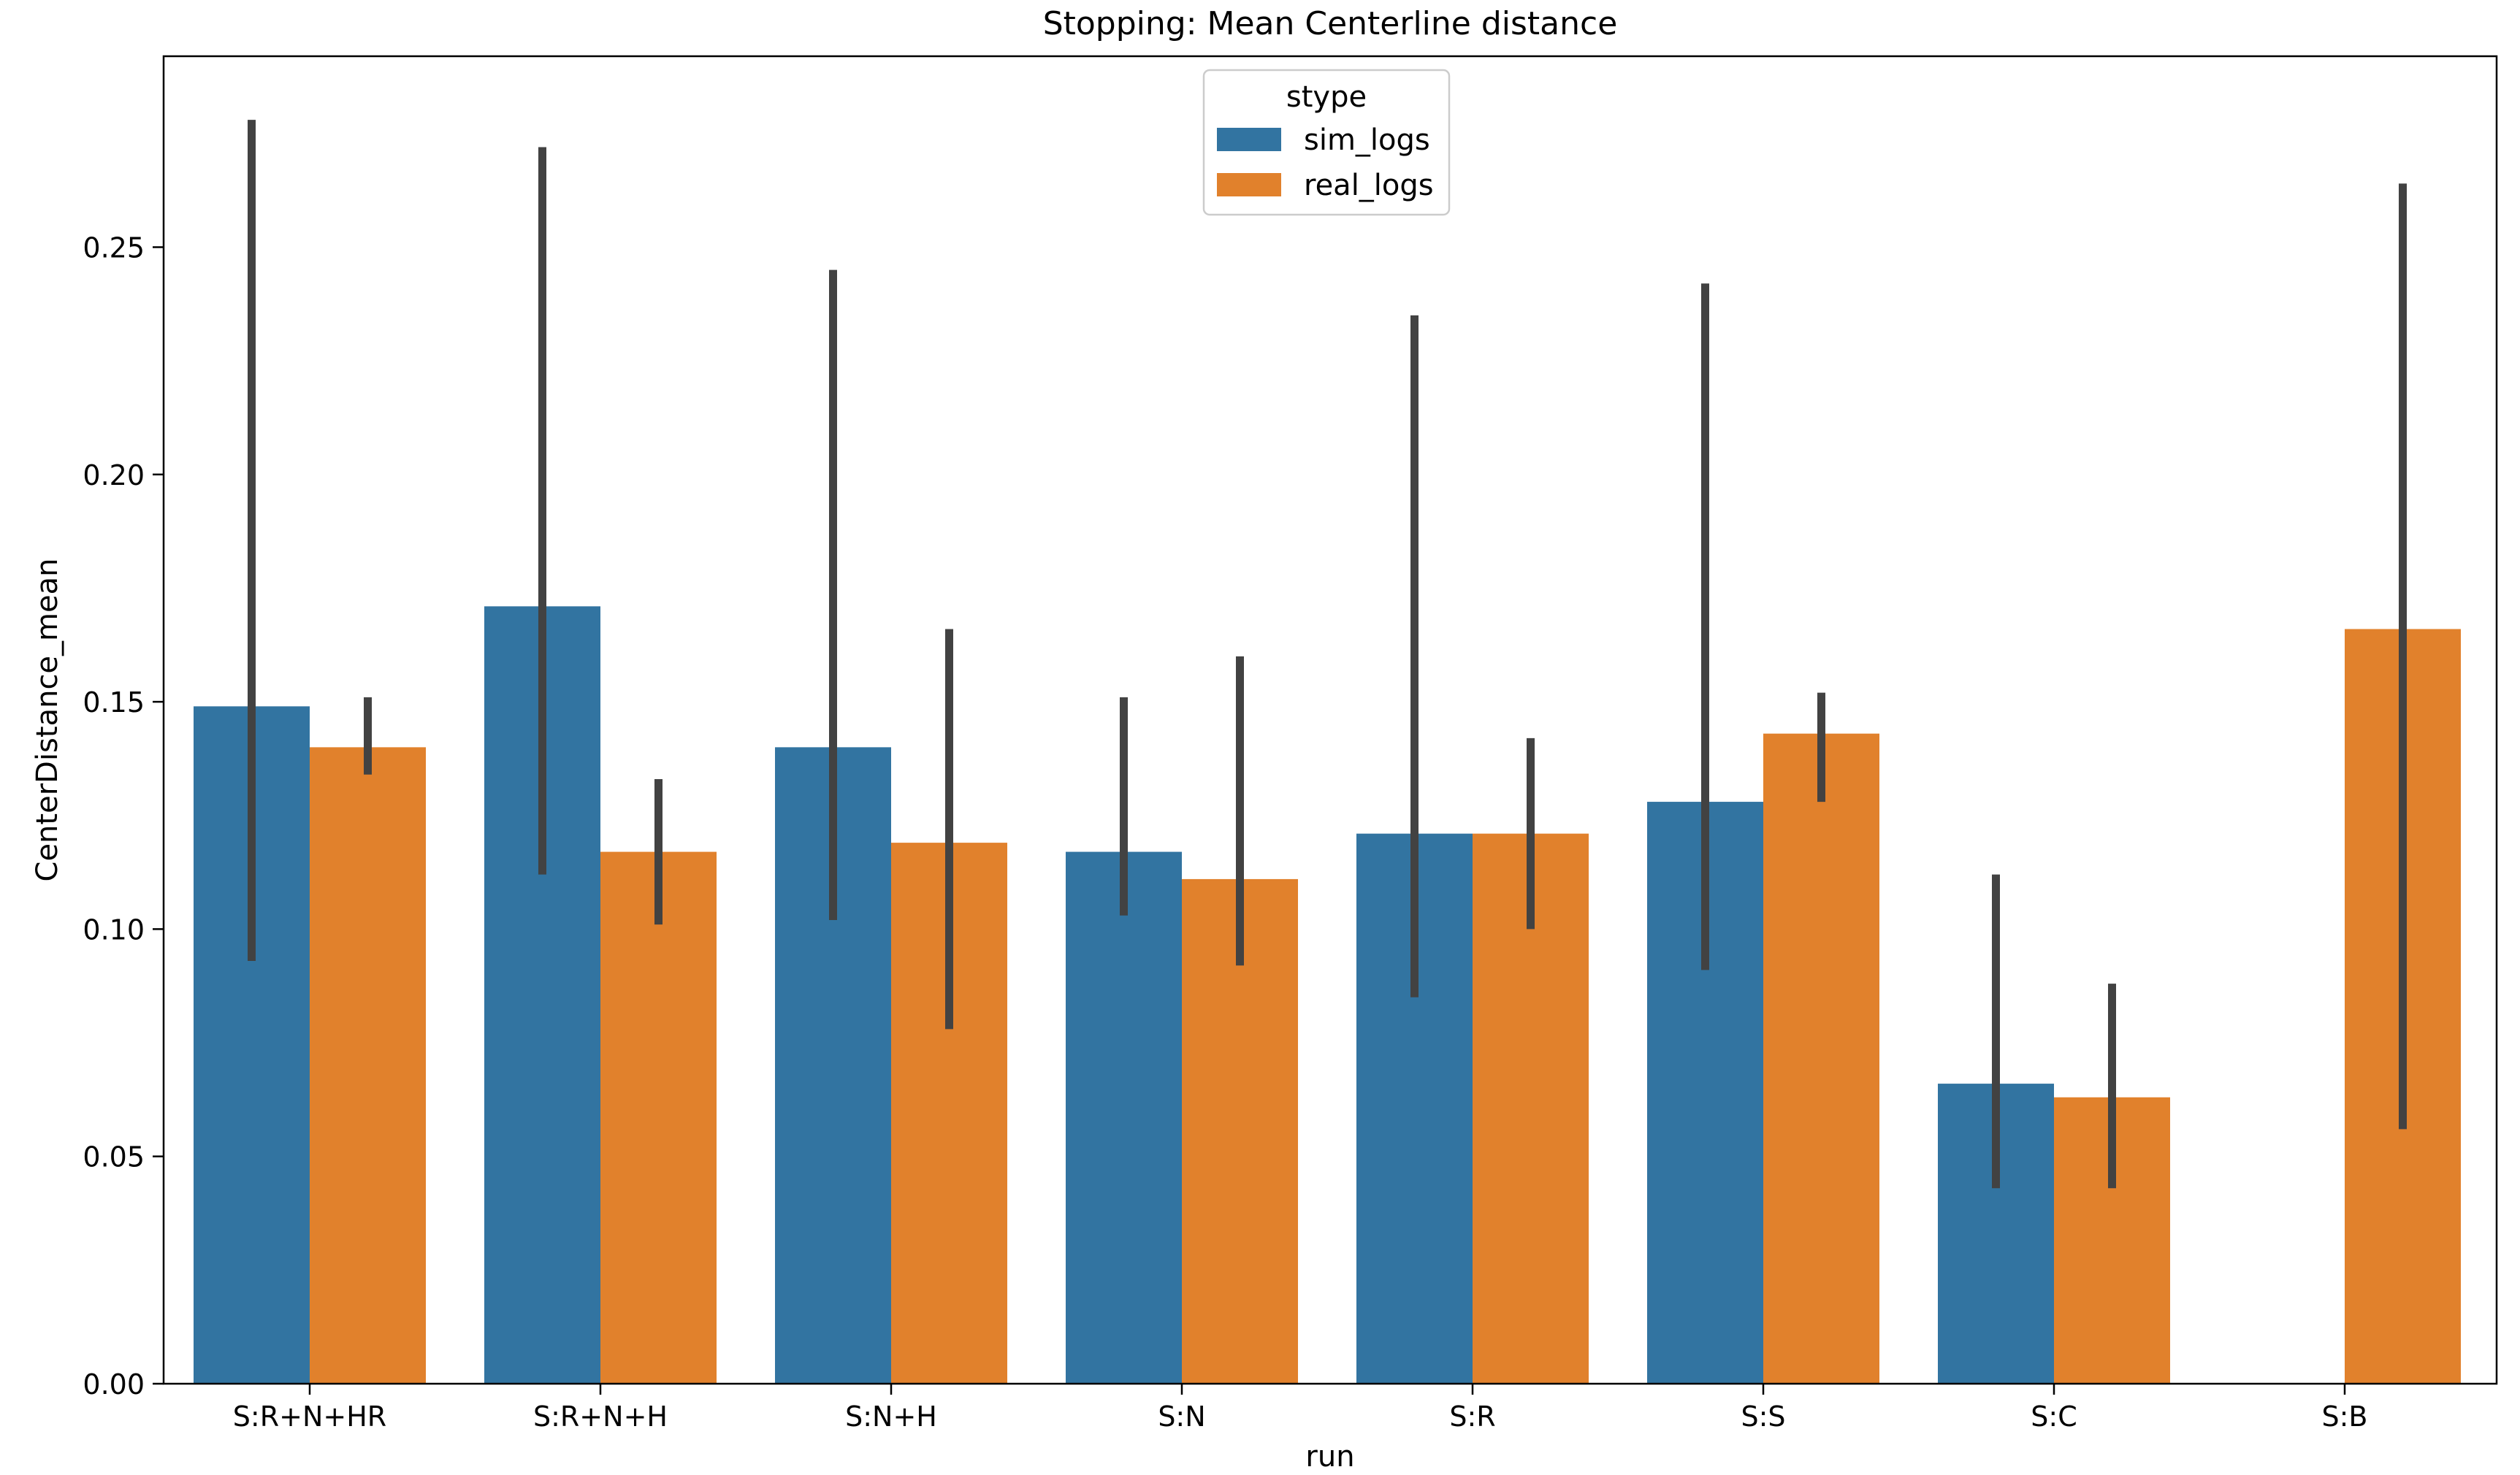 This screenshot has width=2520, height=1475. What do you see at coordinates (1329, 1457) in the screenshot?
I see `x-axis-label: run` at bounding box center [1329, 1457].